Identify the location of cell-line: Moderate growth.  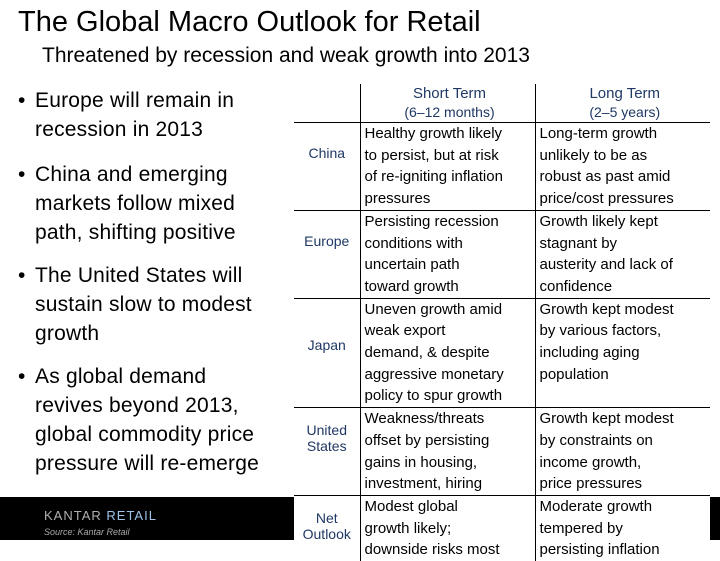
(596, 506).